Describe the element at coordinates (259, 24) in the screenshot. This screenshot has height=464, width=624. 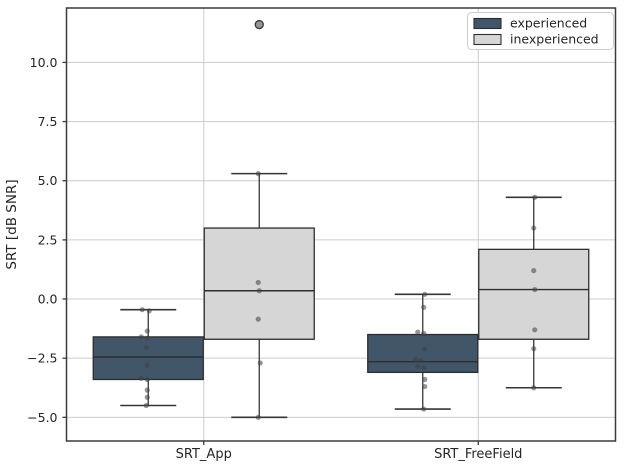
I see `outlier-point` at that location.